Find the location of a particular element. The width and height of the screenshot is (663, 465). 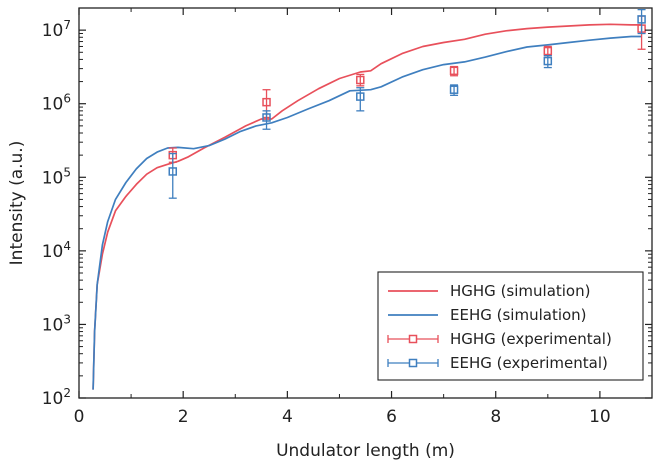

legend-entry: EEHG (simulation) is located at coordinates (487, 315).